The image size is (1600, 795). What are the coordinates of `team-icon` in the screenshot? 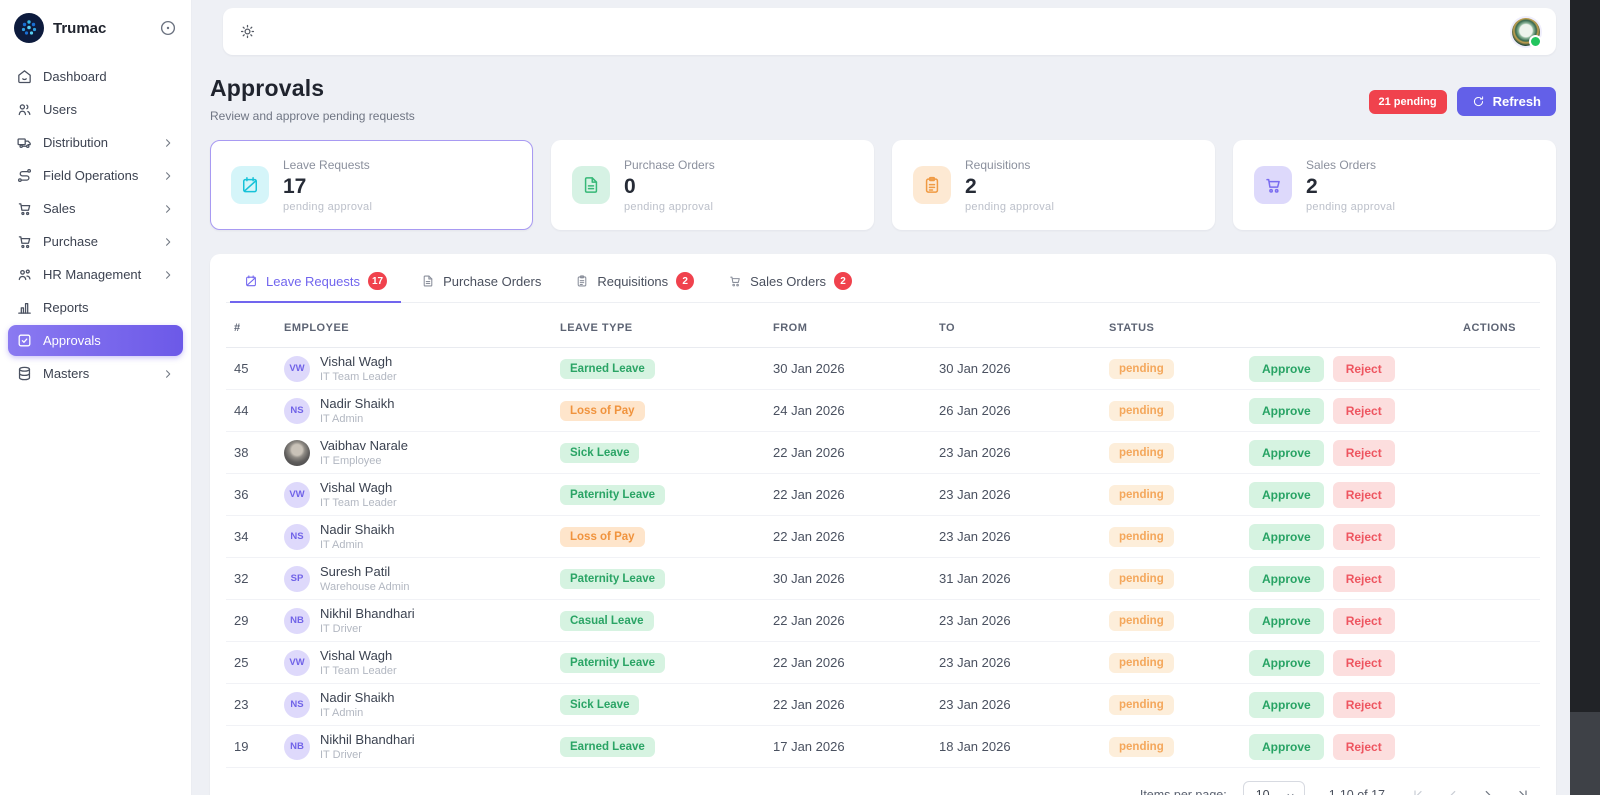 It's located at (24, 274).